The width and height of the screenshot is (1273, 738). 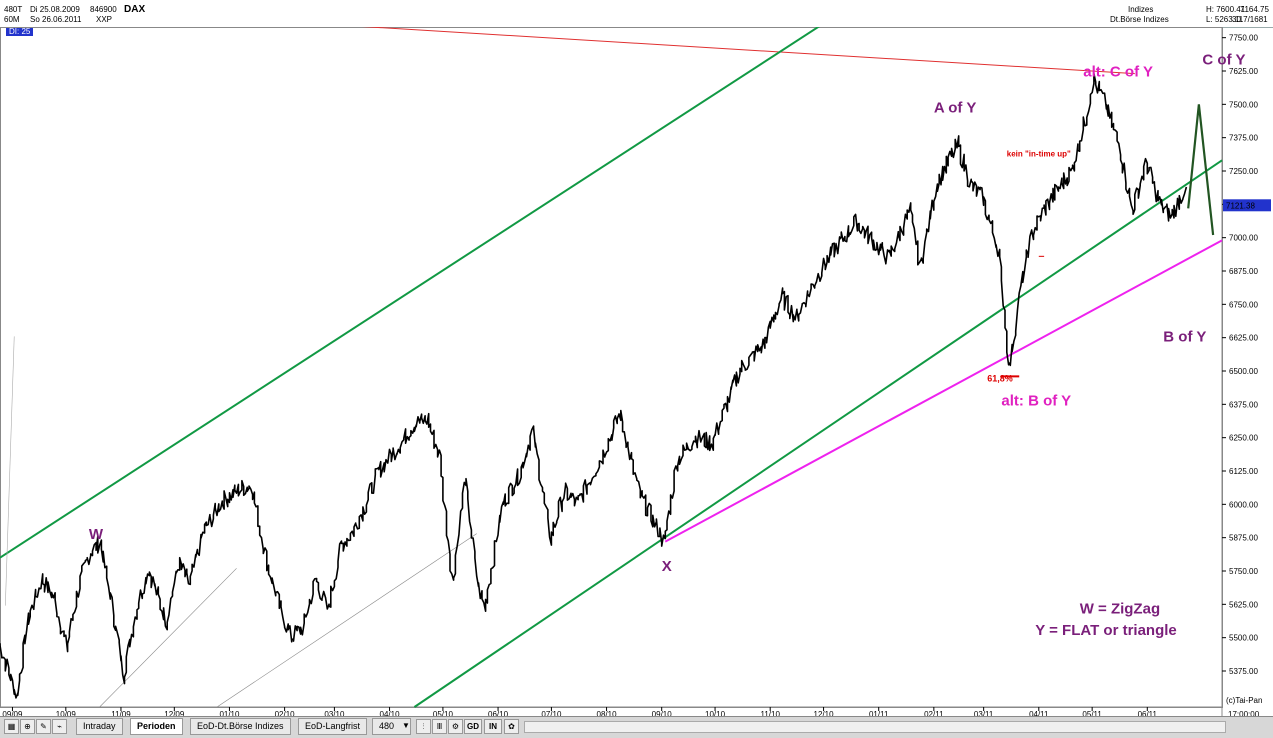 I want to click on y-tick-label: 5750.00, so click(x=1243, y=571).